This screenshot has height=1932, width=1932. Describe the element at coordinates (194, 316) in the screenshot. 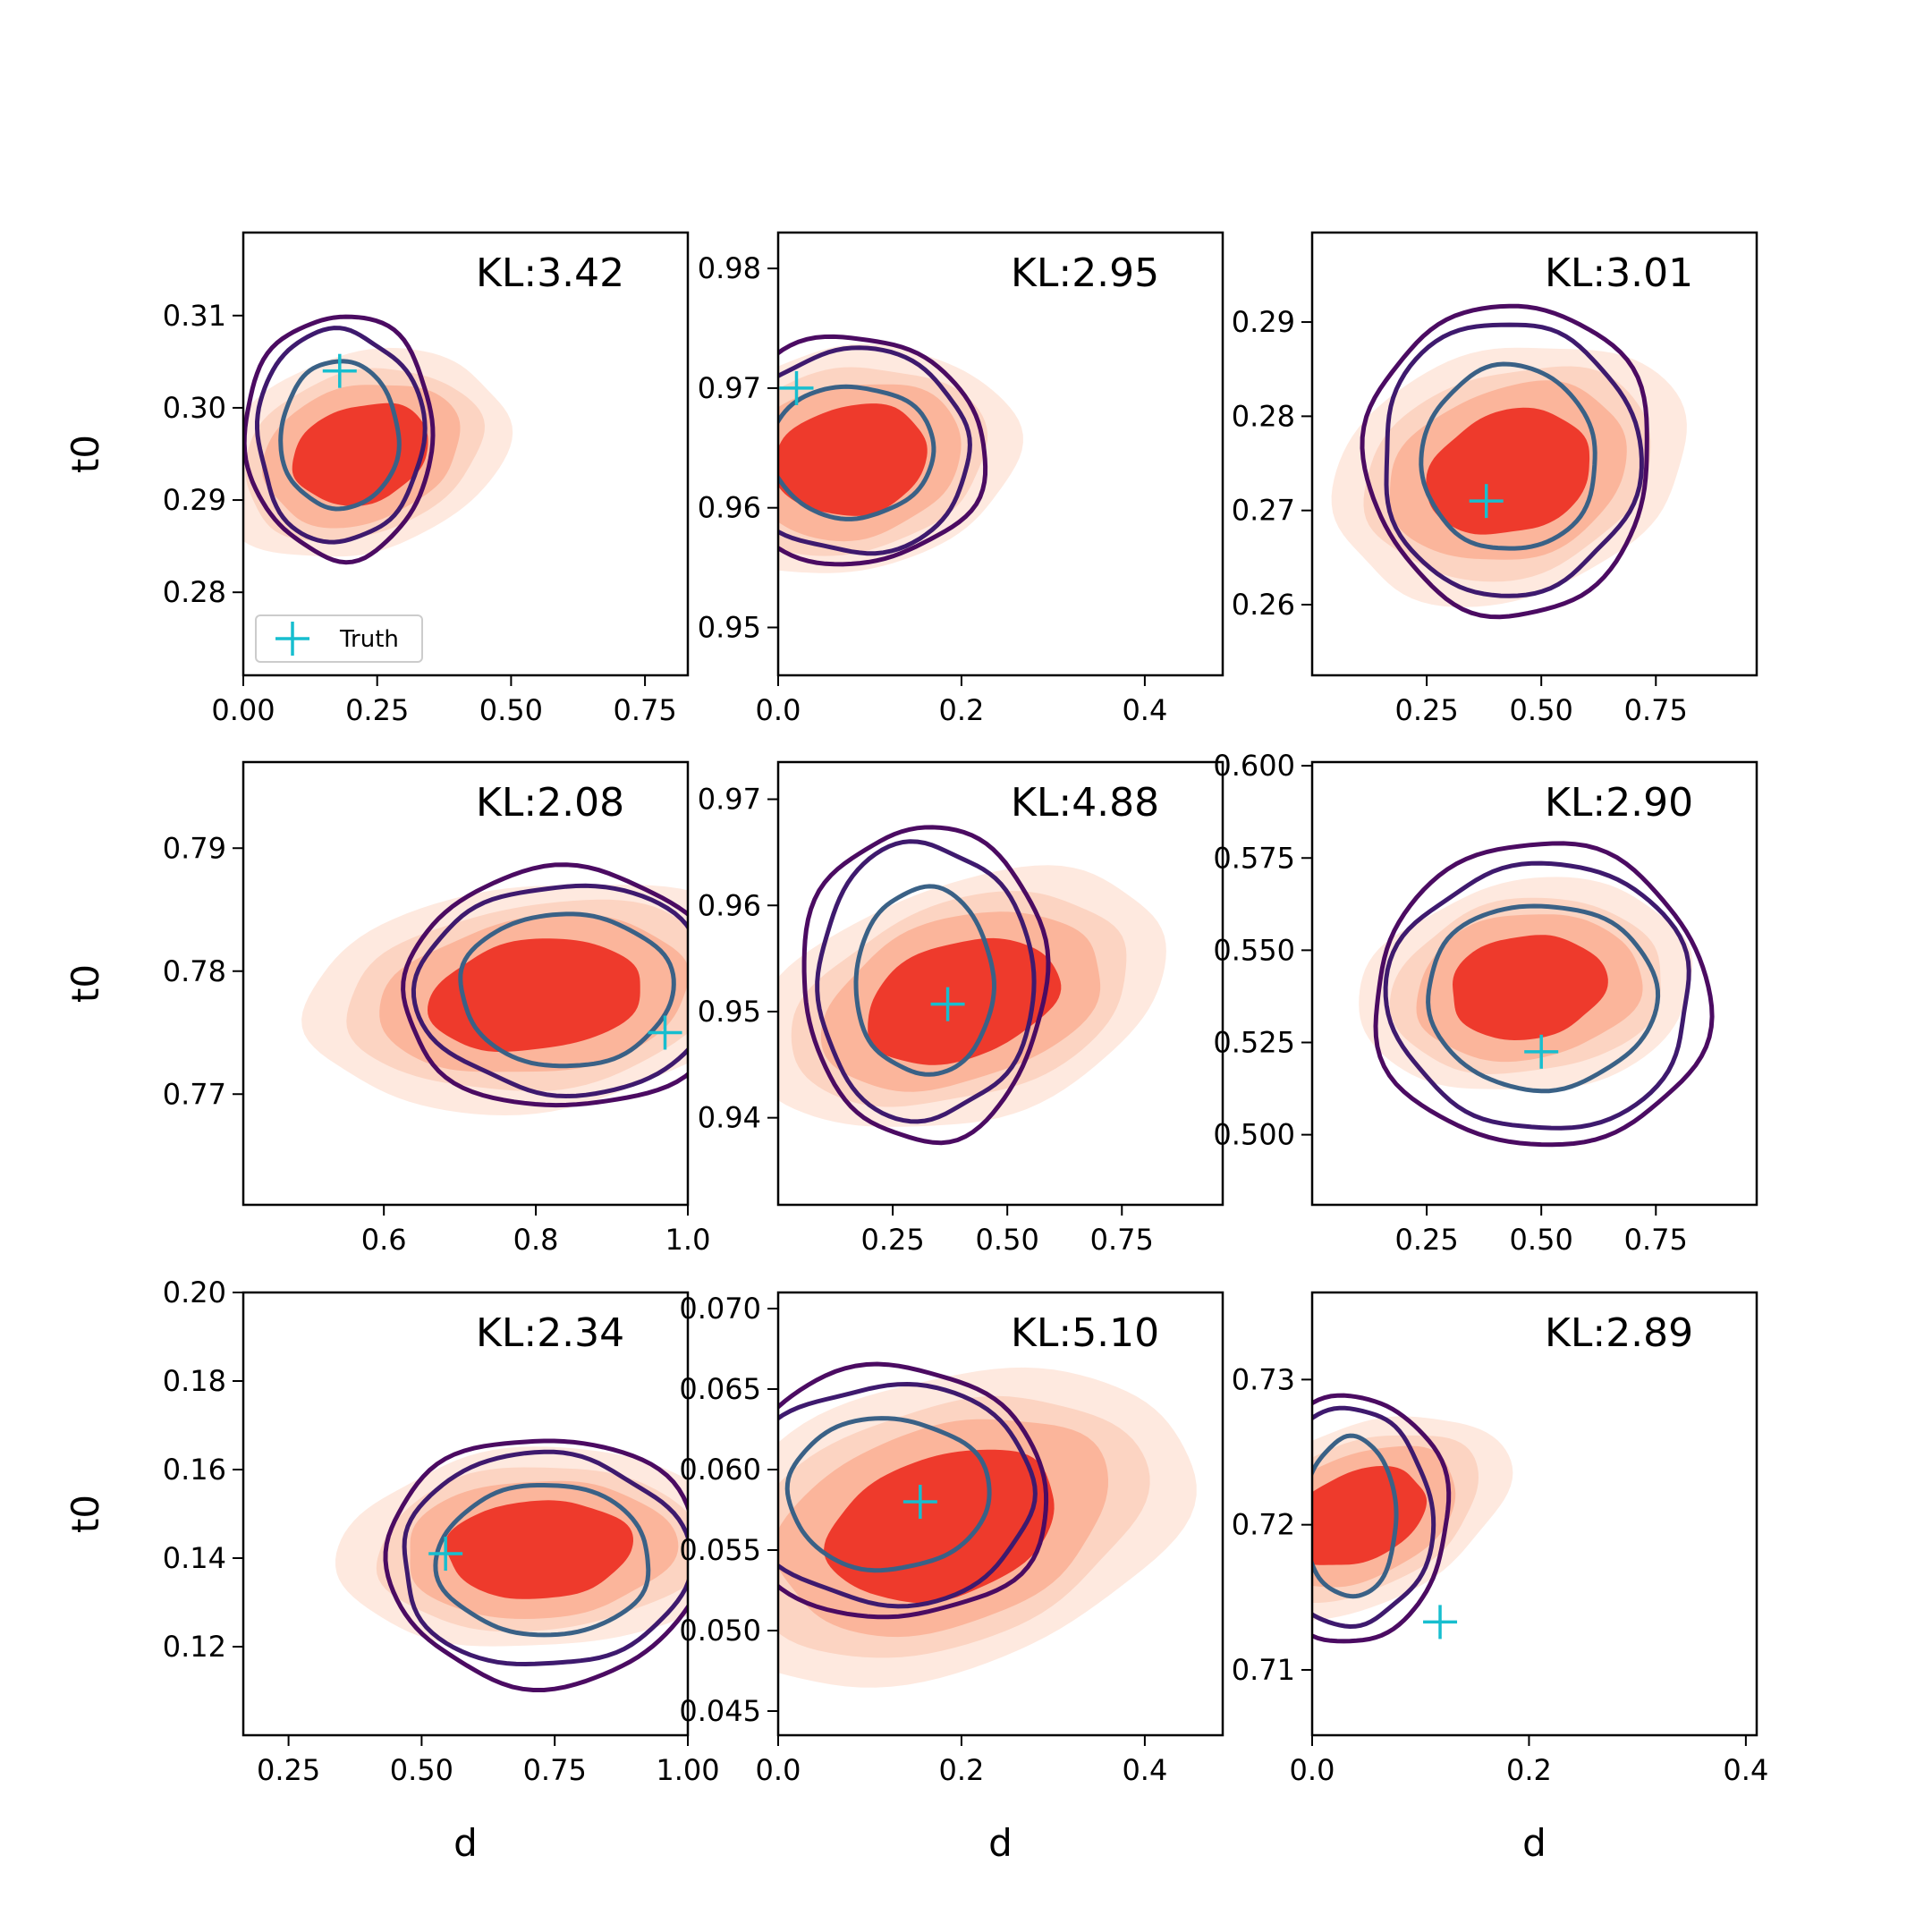

I see `y-tick-label: 0.31` at that location.